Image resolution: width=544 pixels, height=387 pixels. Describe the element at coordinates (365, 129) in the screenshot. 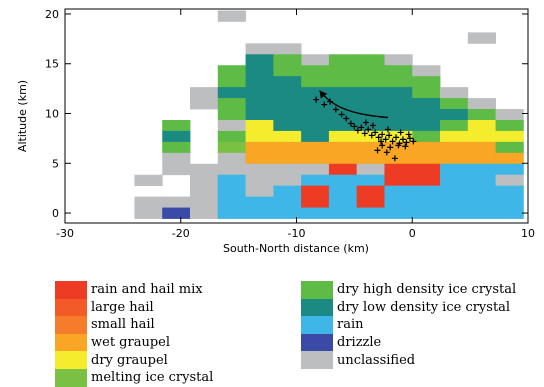

I see `storm-track` at that location.